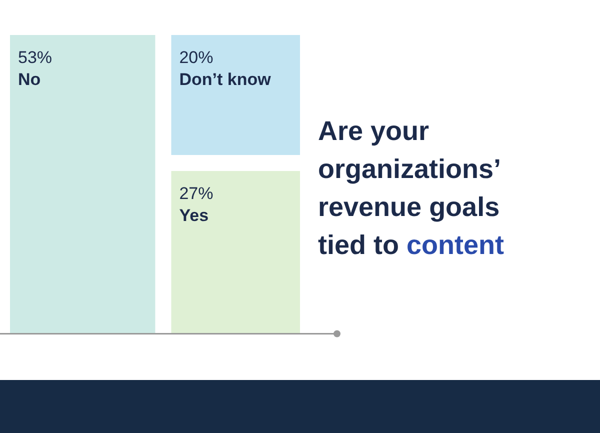  I want to click on chart-title: Are your organizations’ revenue goals tied to content, so click(411, 188).